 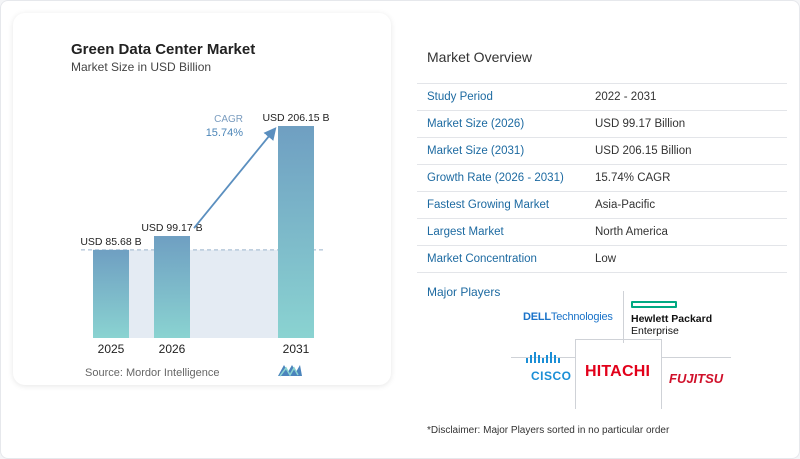 I want to click on overview-row: Largest Market North America, so click(x=602, y=232).